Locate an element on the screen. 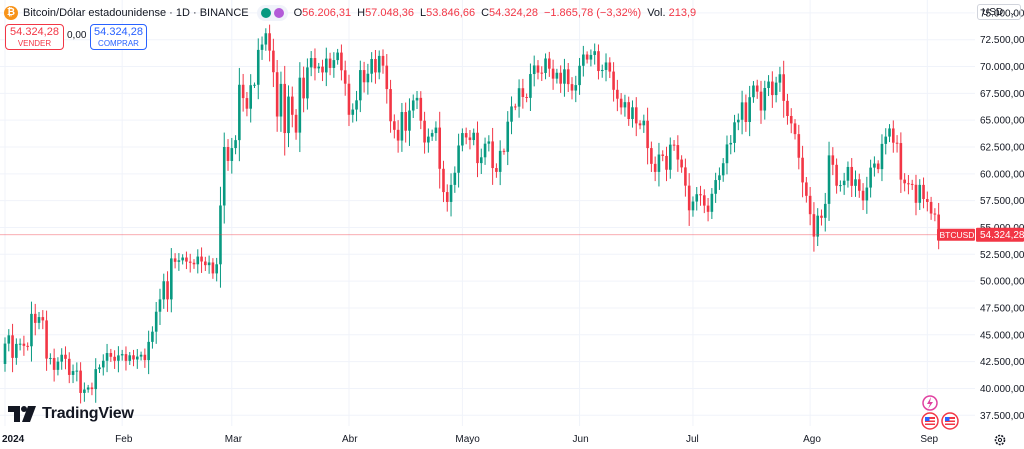 This screenshot has width=1024, height=449. y-tick-label: 57.500,00 is located at coordinates (1002, 201).